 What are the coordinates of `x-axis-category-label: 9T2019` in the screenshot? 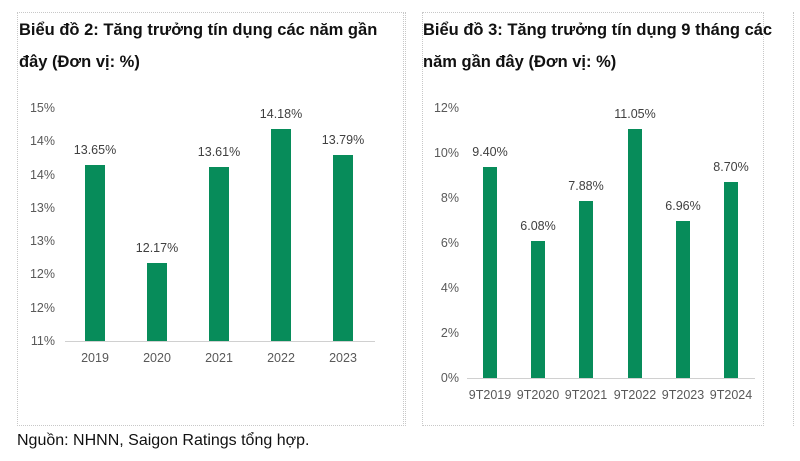 It's located at (490, 395).